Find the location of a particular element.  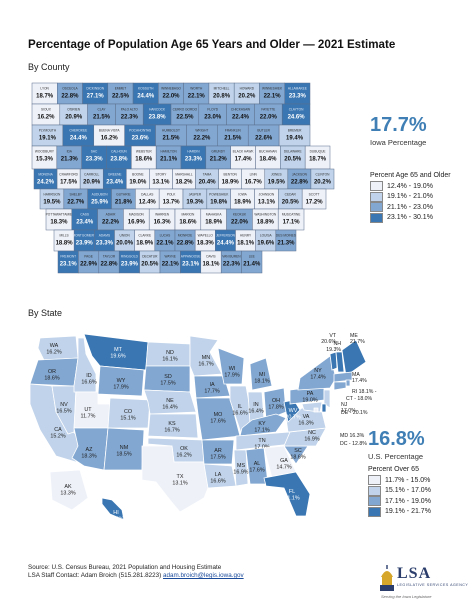

county-des-moines: DES MOINES 21.3% is located at coordinates (286, 240).